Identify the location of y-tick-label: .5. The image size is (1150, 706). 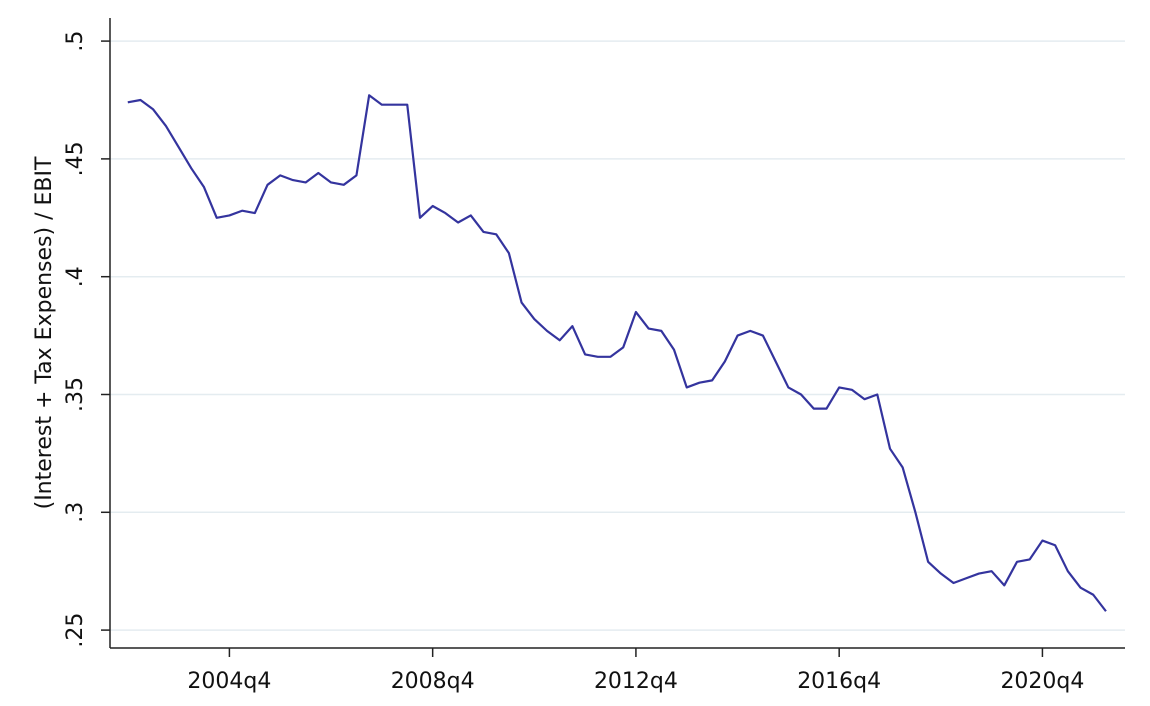
(75, 41).